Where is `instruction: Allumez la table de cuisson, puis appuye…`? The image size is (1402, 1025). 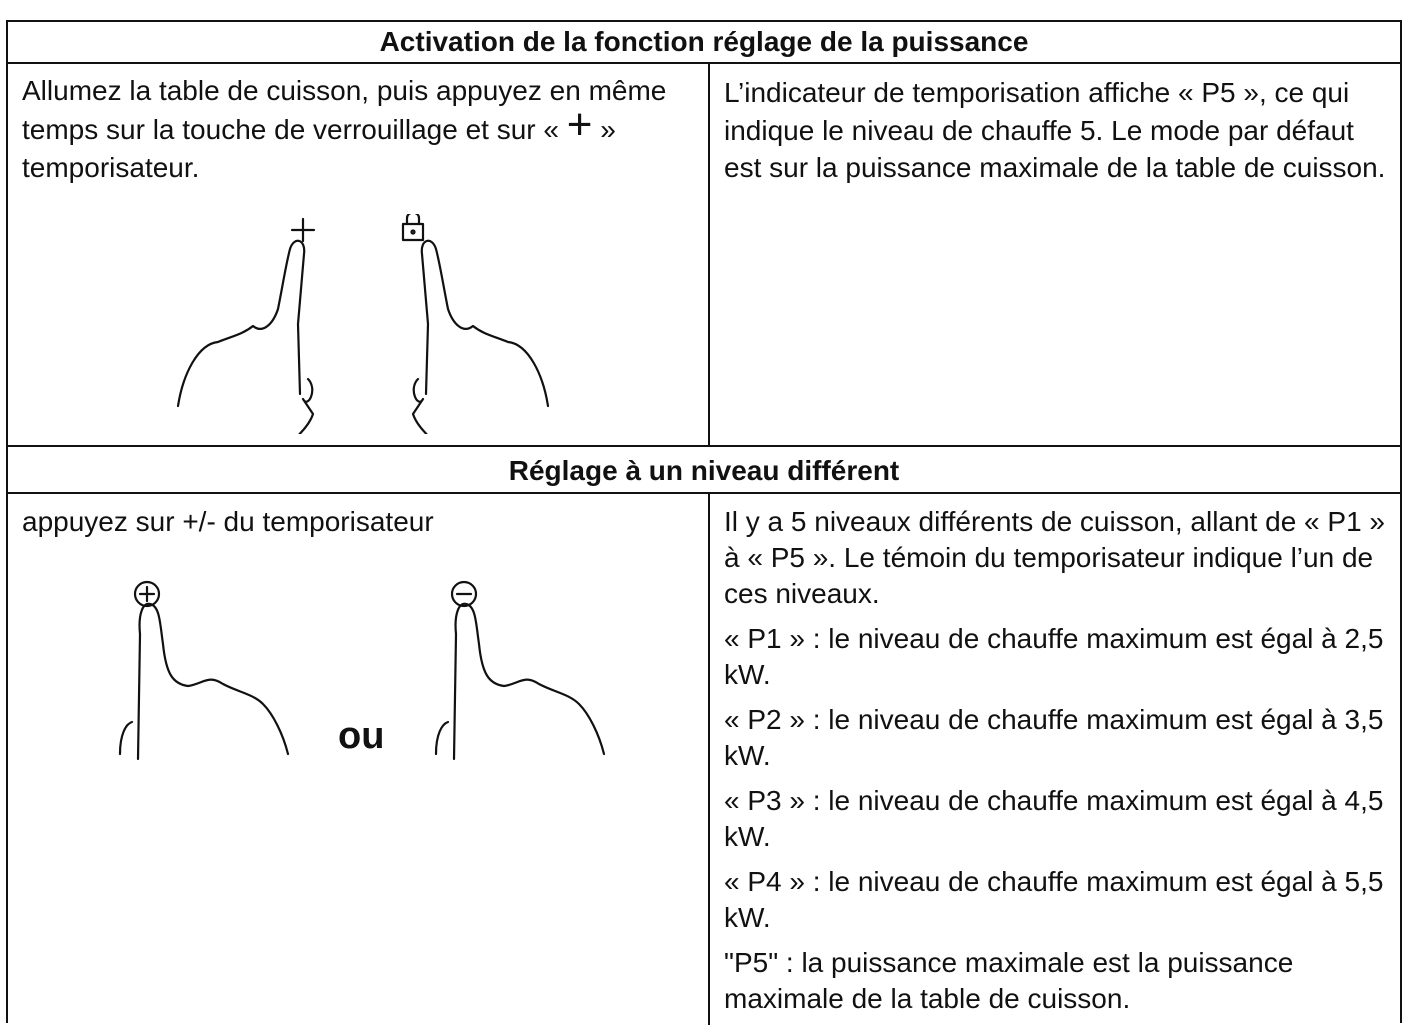 instruction: Allumez la table de cuisson, puis appuye… is located at coordinates (344, 110).